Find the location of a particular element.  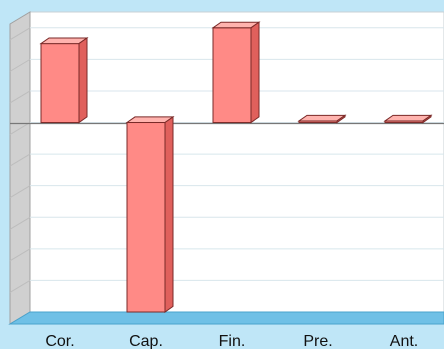

x-tick-label: Fin. is located at coordinates (232, 341).